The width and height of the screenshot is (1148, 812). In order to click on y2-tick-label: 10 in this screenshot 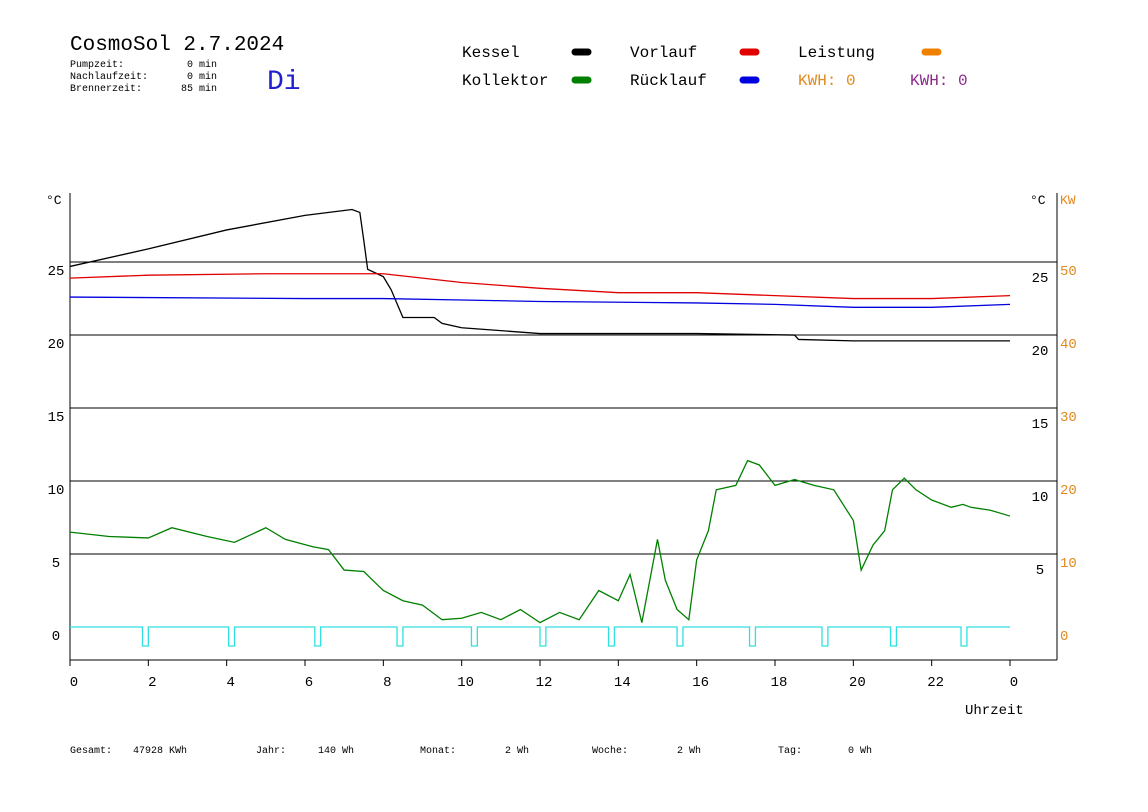, I will do `click(1068, 564)`.